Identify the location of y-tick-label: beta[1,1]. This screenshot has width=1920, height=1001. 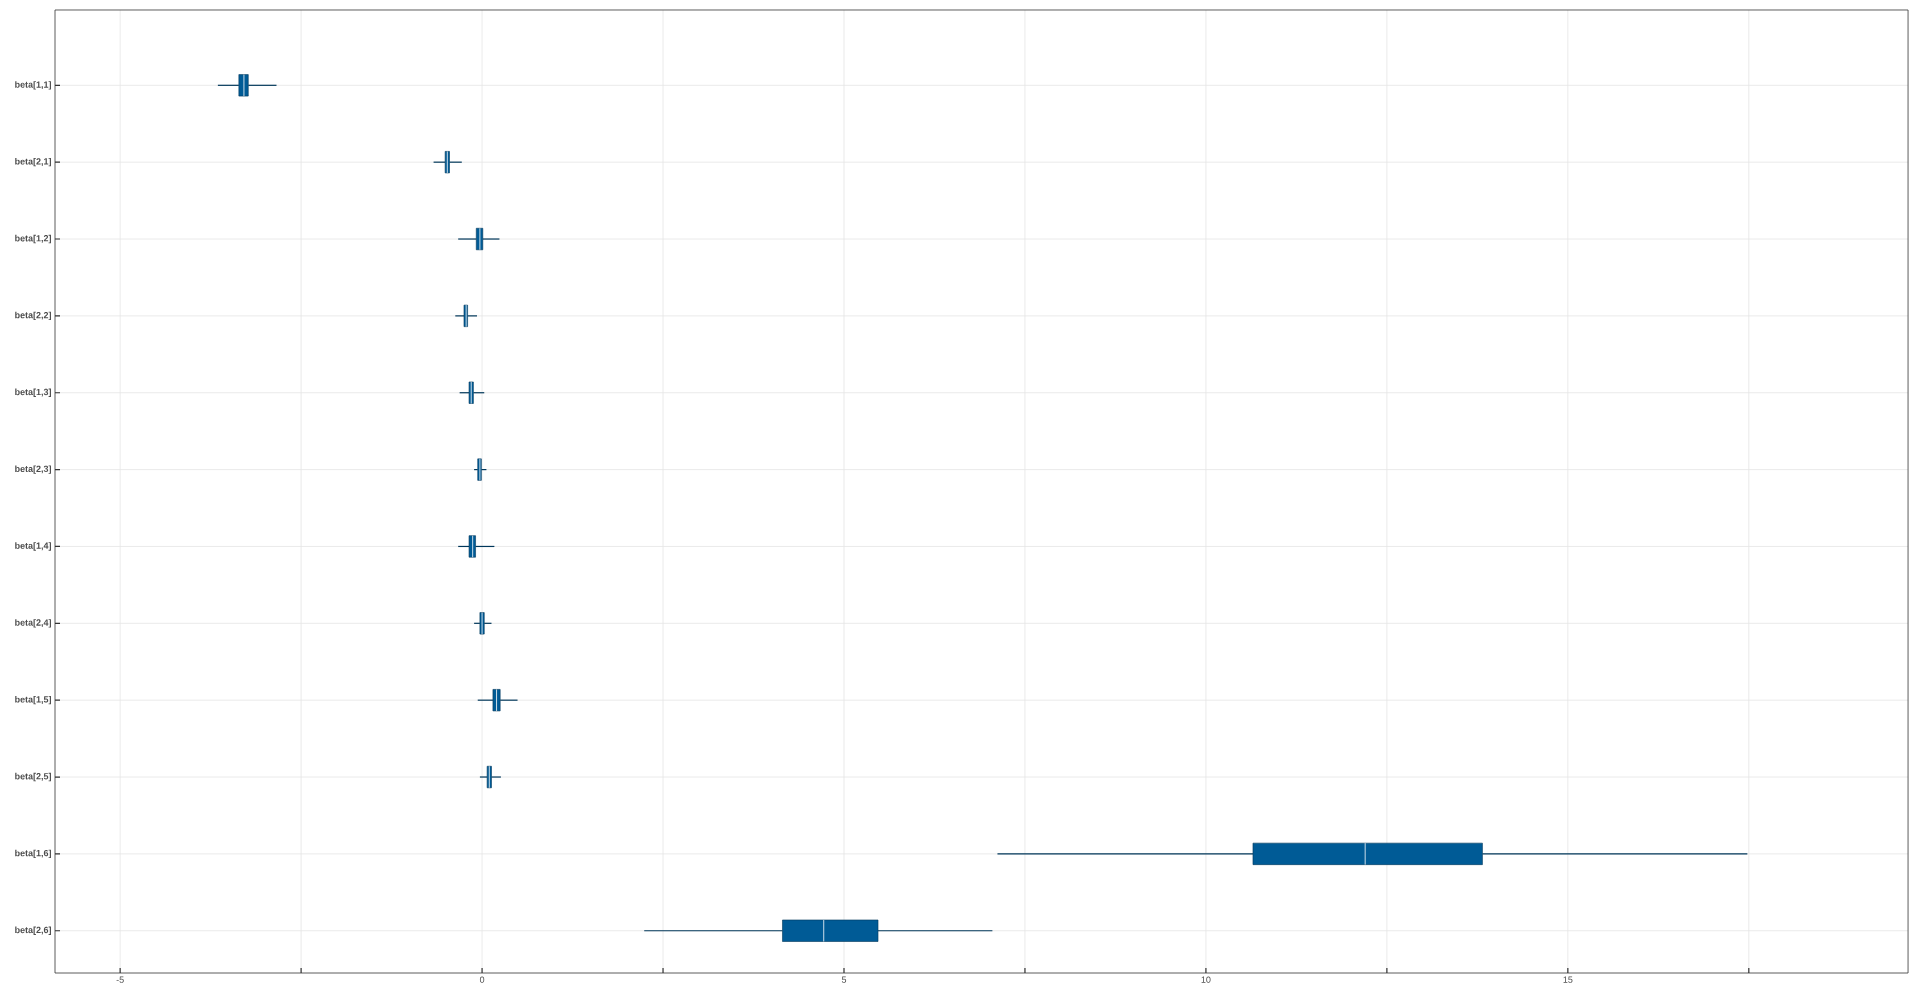
(33, 85).